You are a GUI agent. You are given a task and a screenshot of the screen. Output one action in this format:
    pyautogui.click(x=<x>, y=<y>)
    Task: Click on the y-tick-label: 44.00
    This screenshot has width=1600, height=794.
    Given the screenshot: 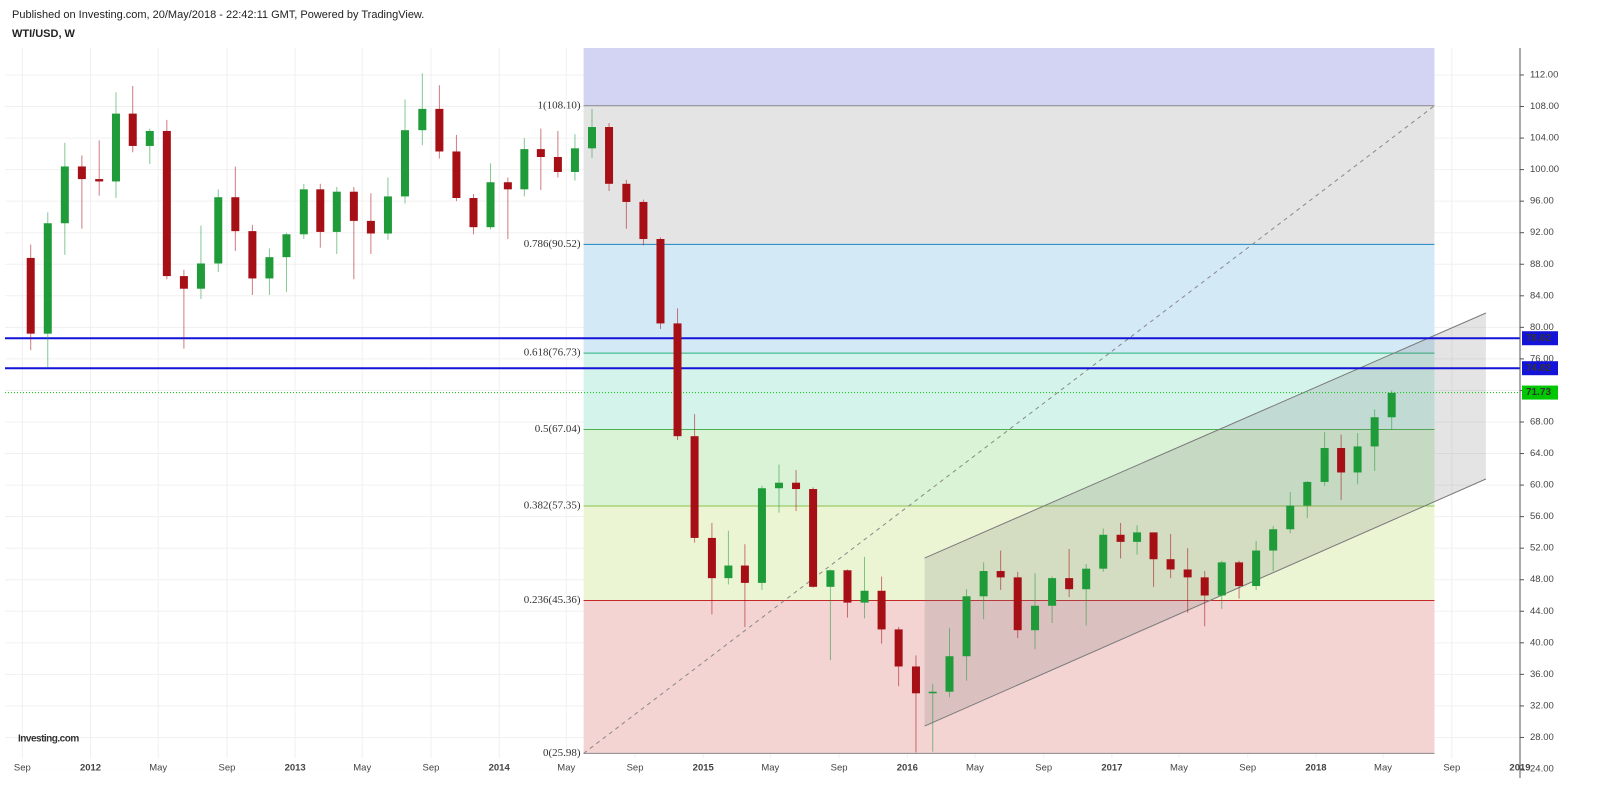 What is the action you would take?
    pyautogui.click(x=1542, y=611)
    